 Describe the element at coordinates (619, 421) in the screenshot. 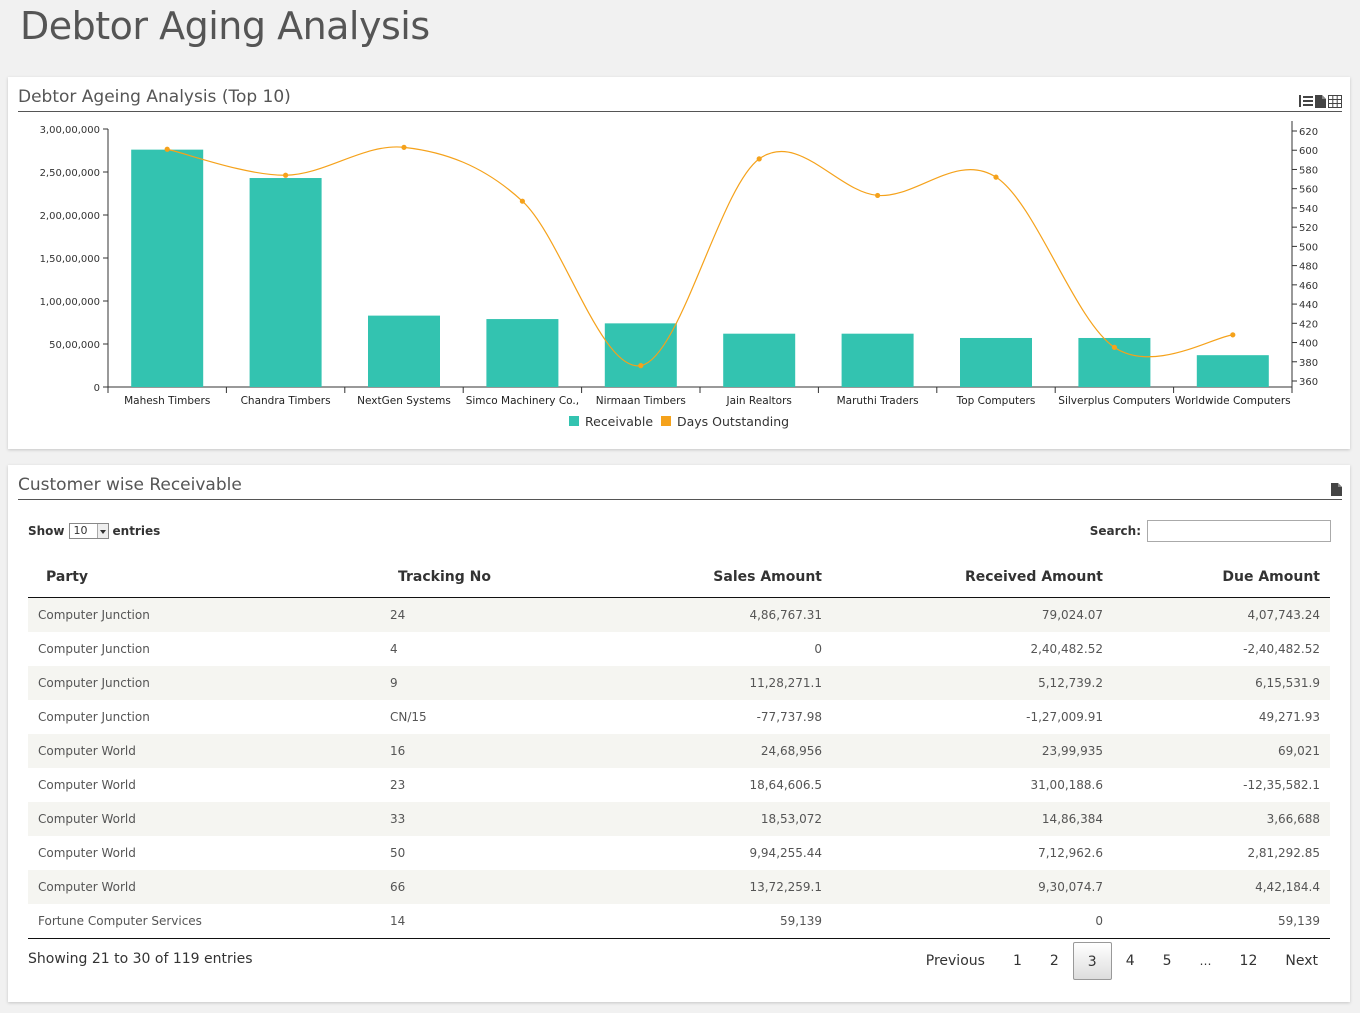

I see `legend-label-receivable: Receivable` at that location.